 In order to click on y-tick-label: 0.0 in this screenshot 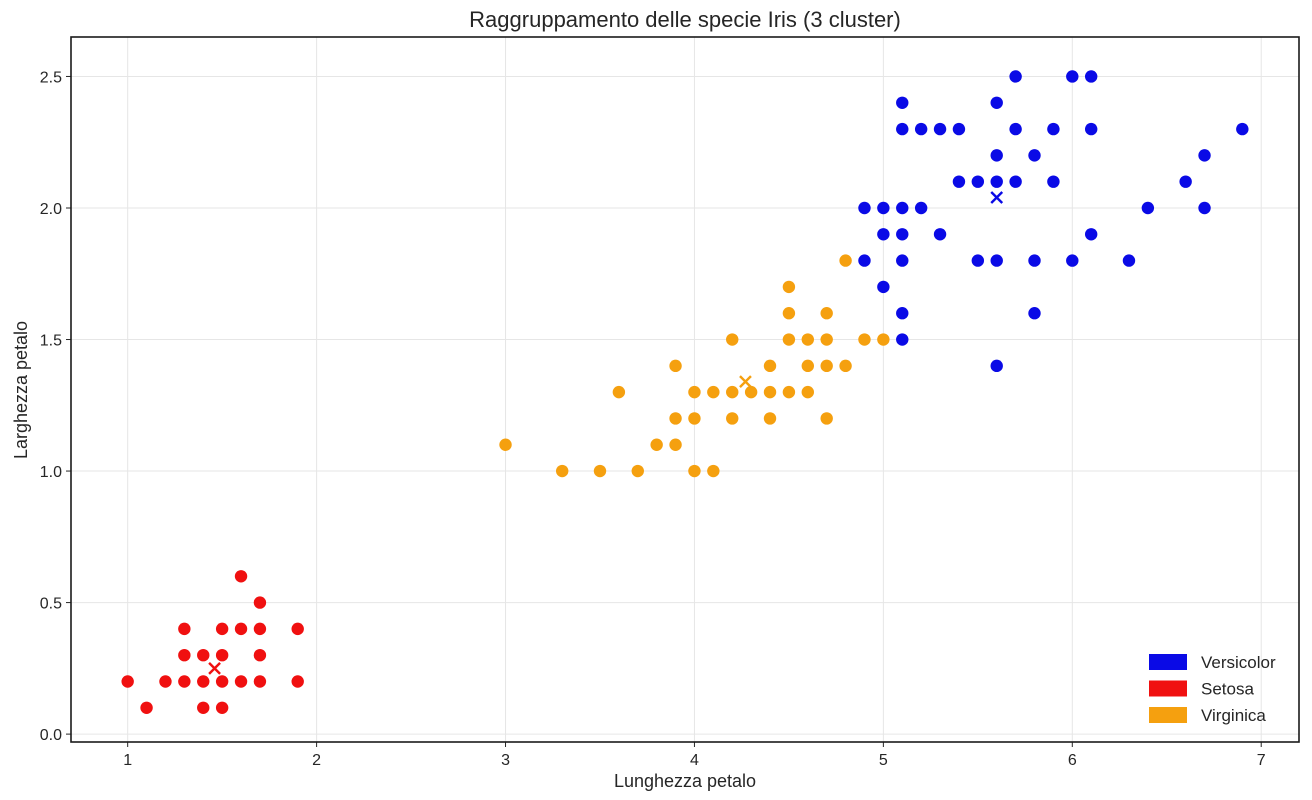, I will do `click(51, 735)`.